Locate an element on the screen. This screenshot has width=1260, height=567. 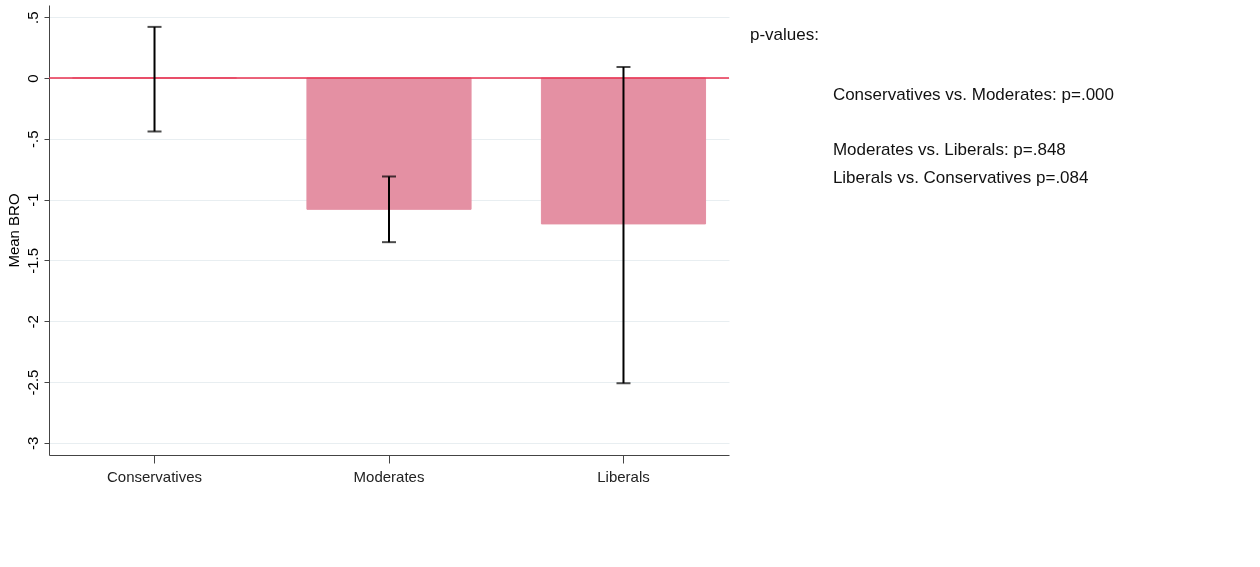
y-tick-label: -2.5 is located at coordinates (32, 382).